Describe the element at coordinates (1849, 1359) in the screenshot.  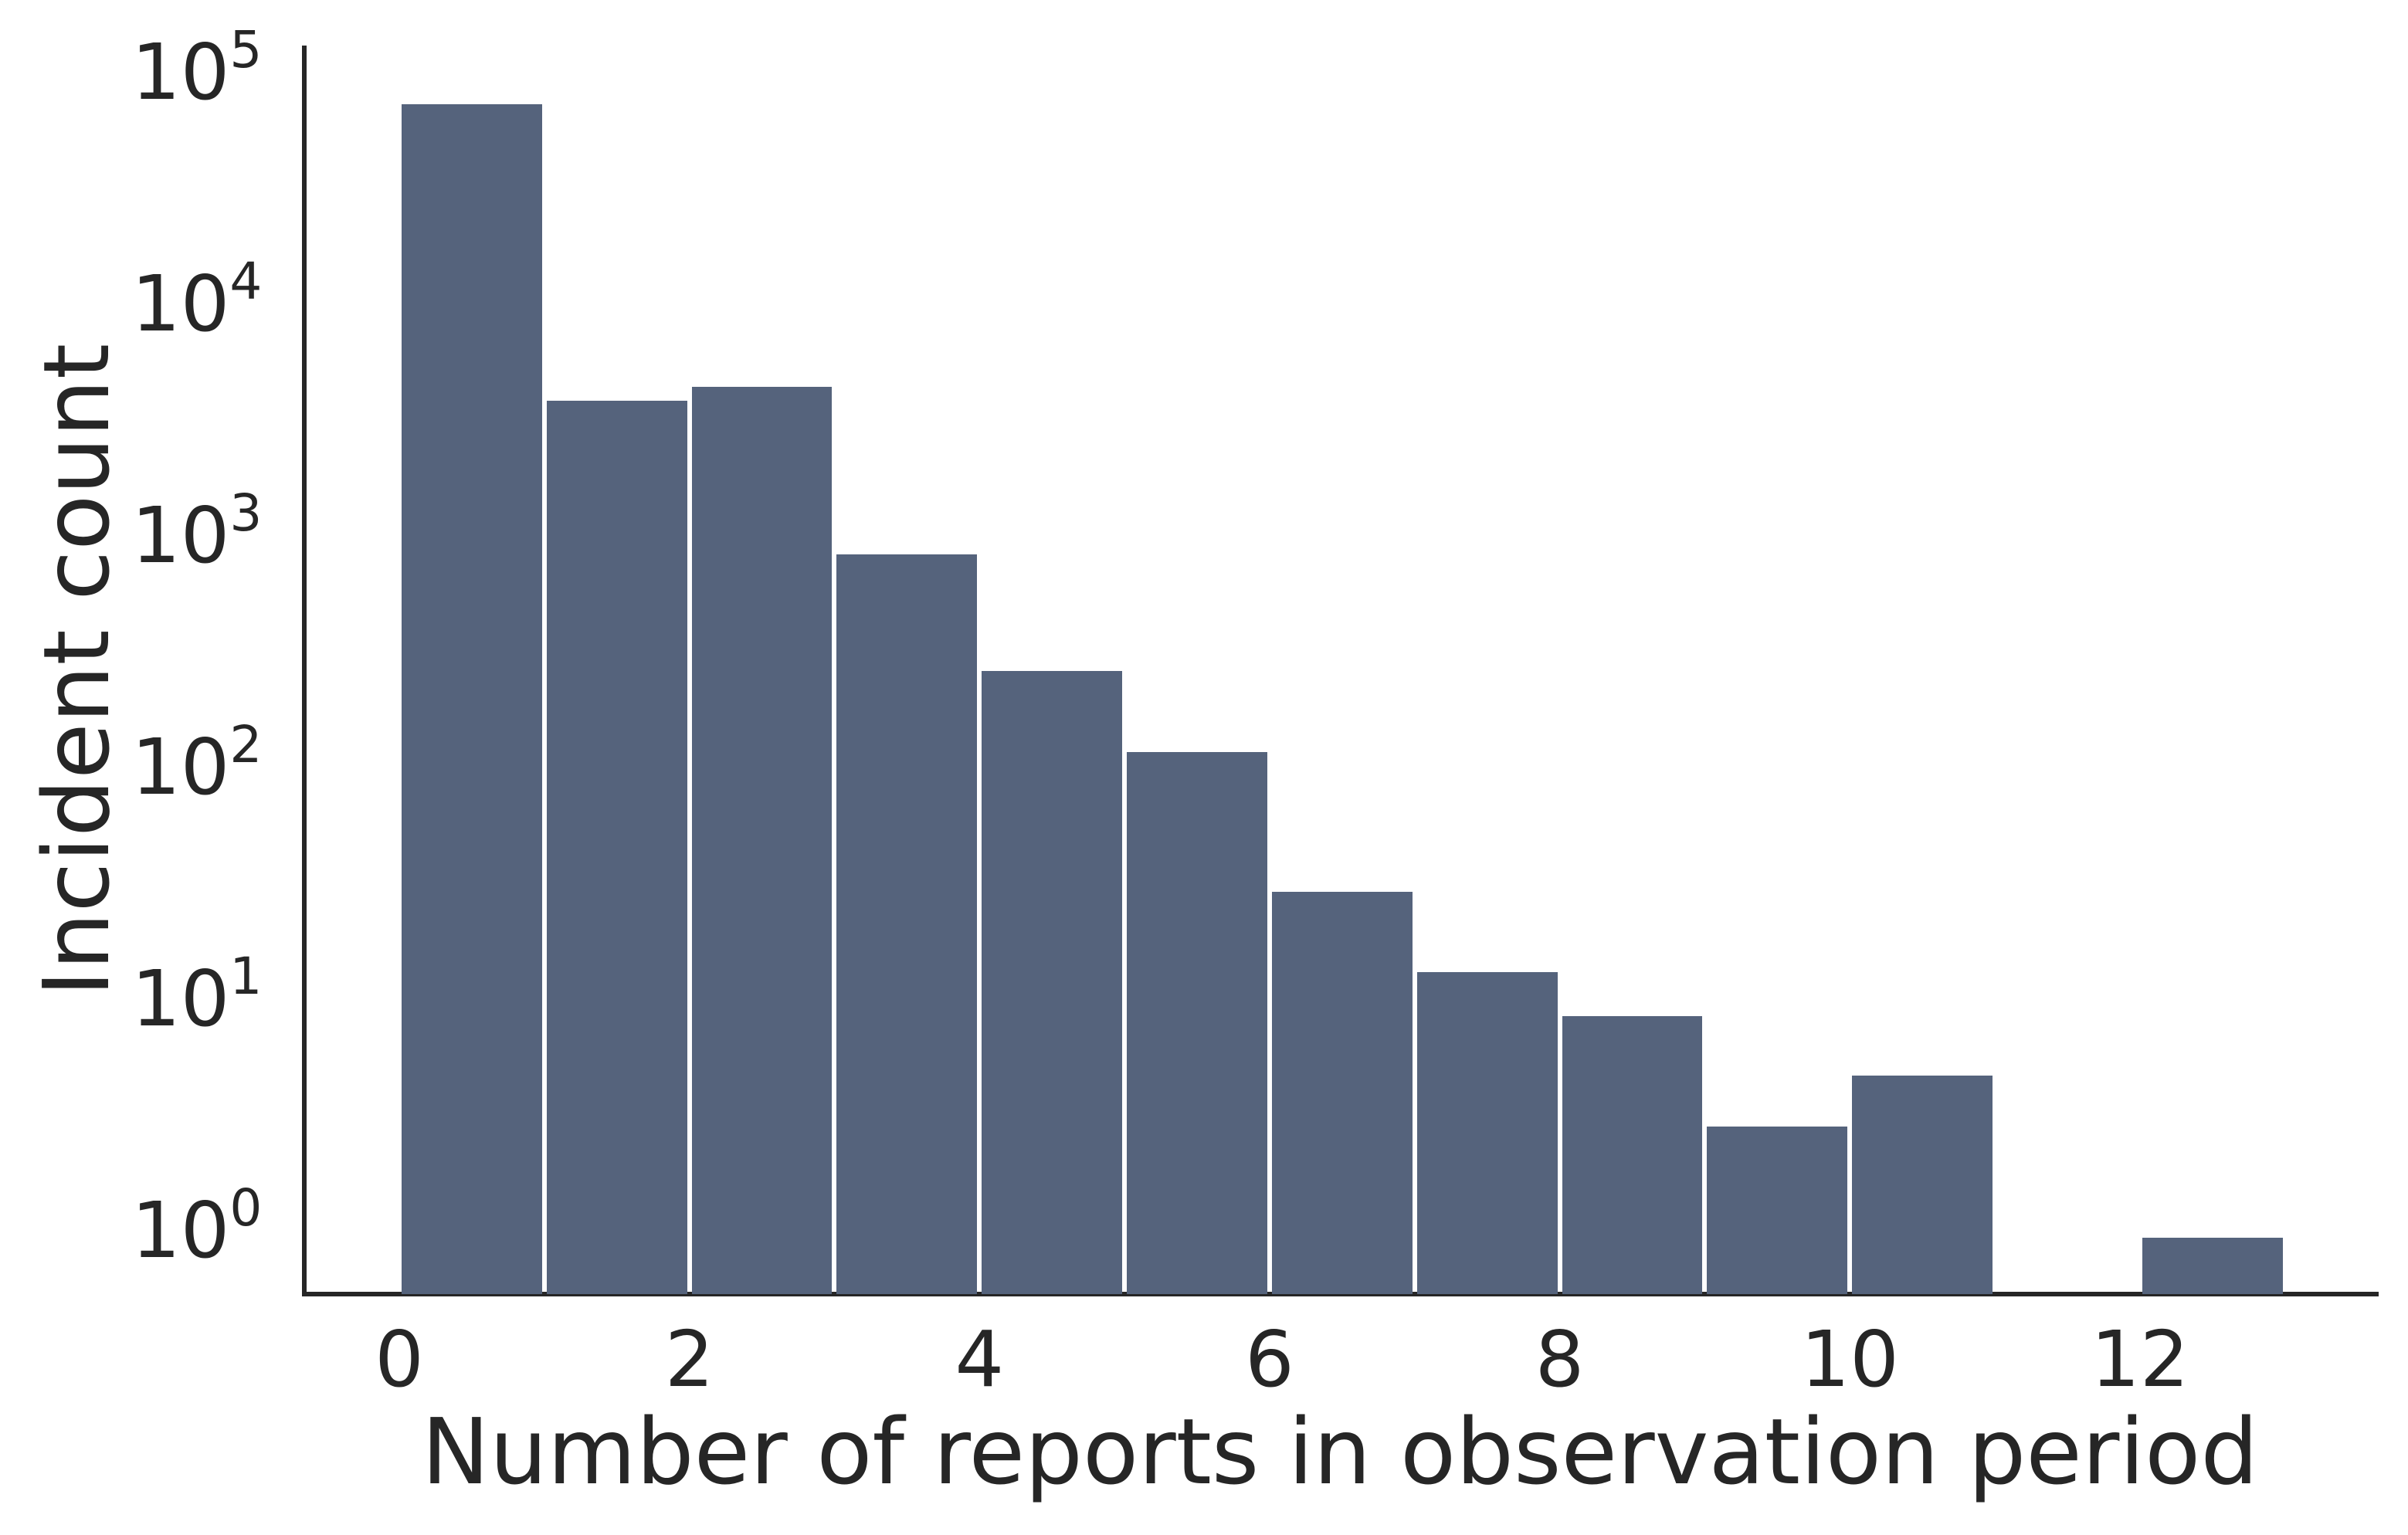
I see `x-tick-label: 10` at that location.